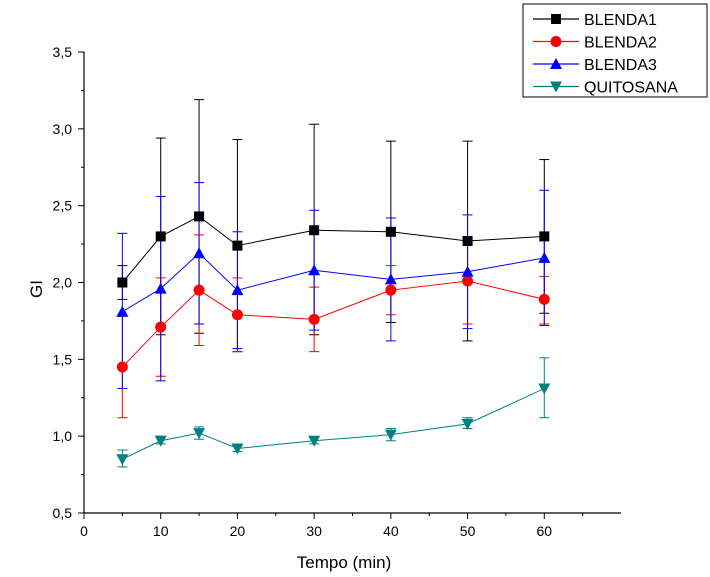  Describe the element at coordinates (63, 436) in the screenshot. I see `y-tick-label: 1,0` at that location.